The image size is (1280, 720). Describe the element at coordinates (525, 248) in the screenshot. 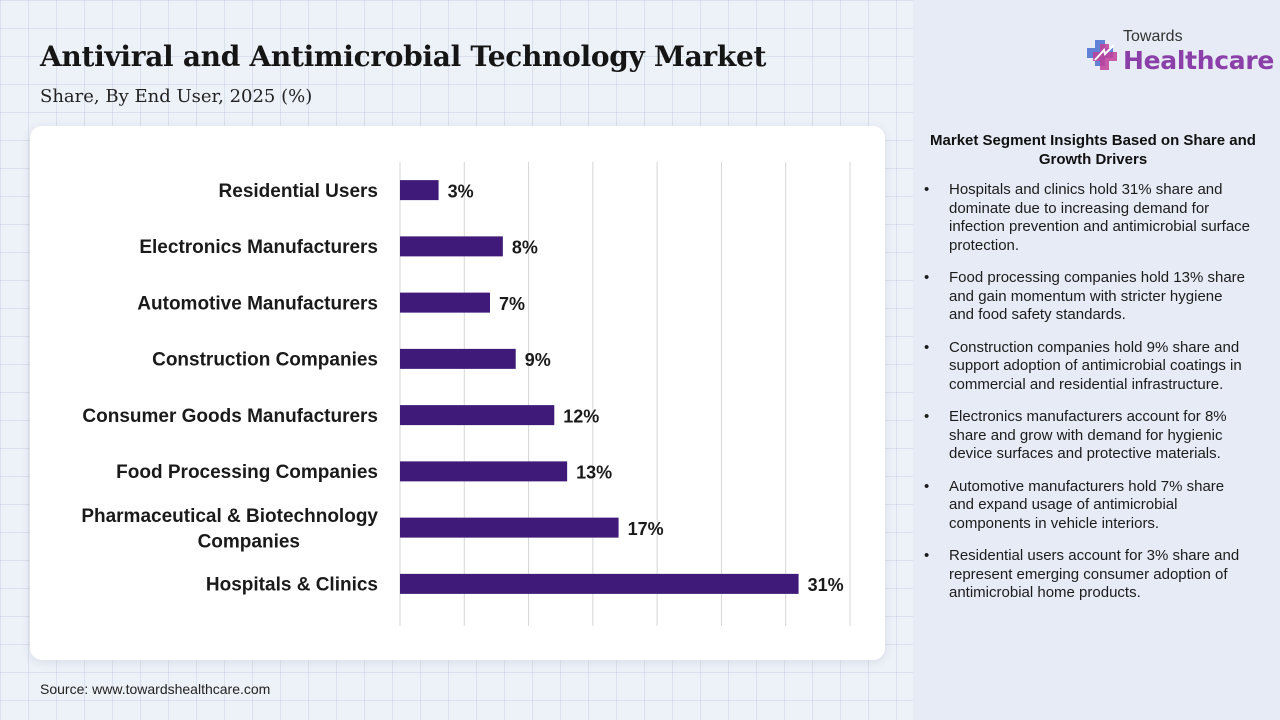

I see `value-label: 8%` at that location.